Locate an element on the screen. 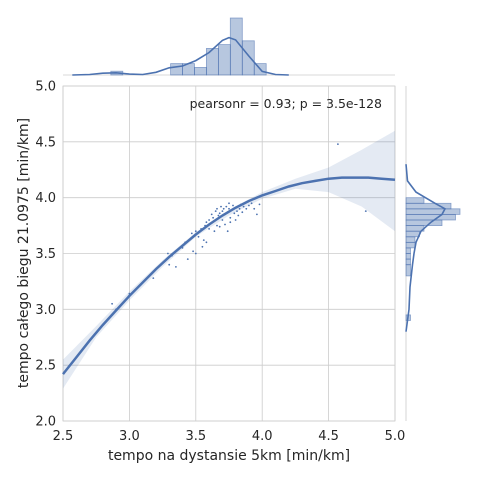 The width and height of the screenshot is (480, 480). marginal-y-kde is located at coordinates (426, 248).